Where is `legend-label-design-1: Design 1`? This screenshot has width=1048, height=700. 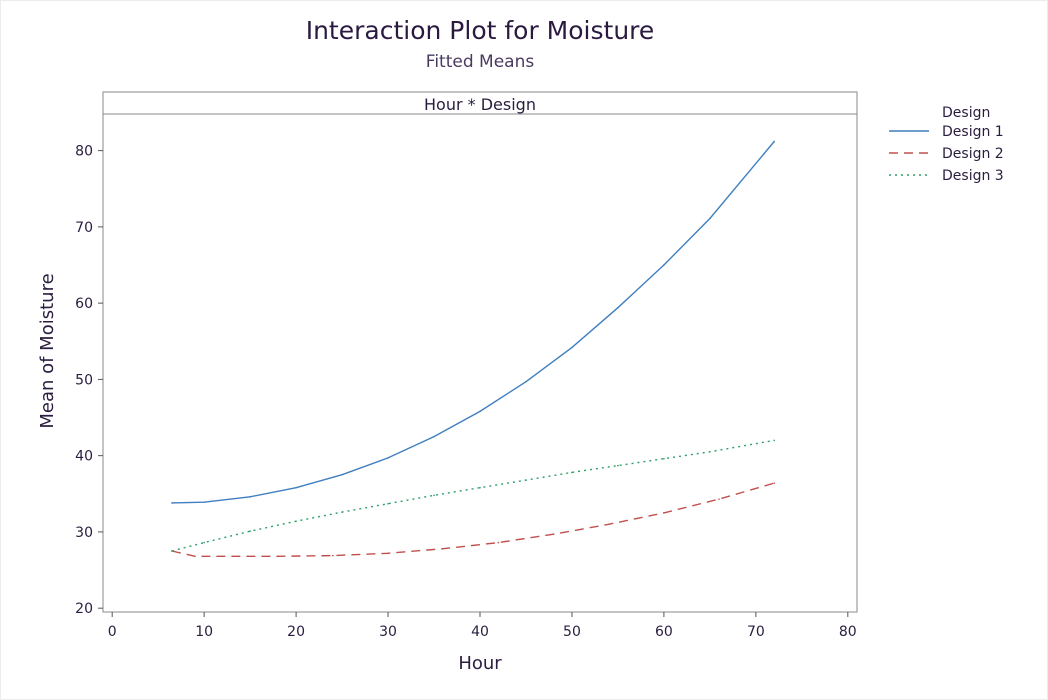
legend-label-design-1: Design 1 is located at coordinates (973, 132).